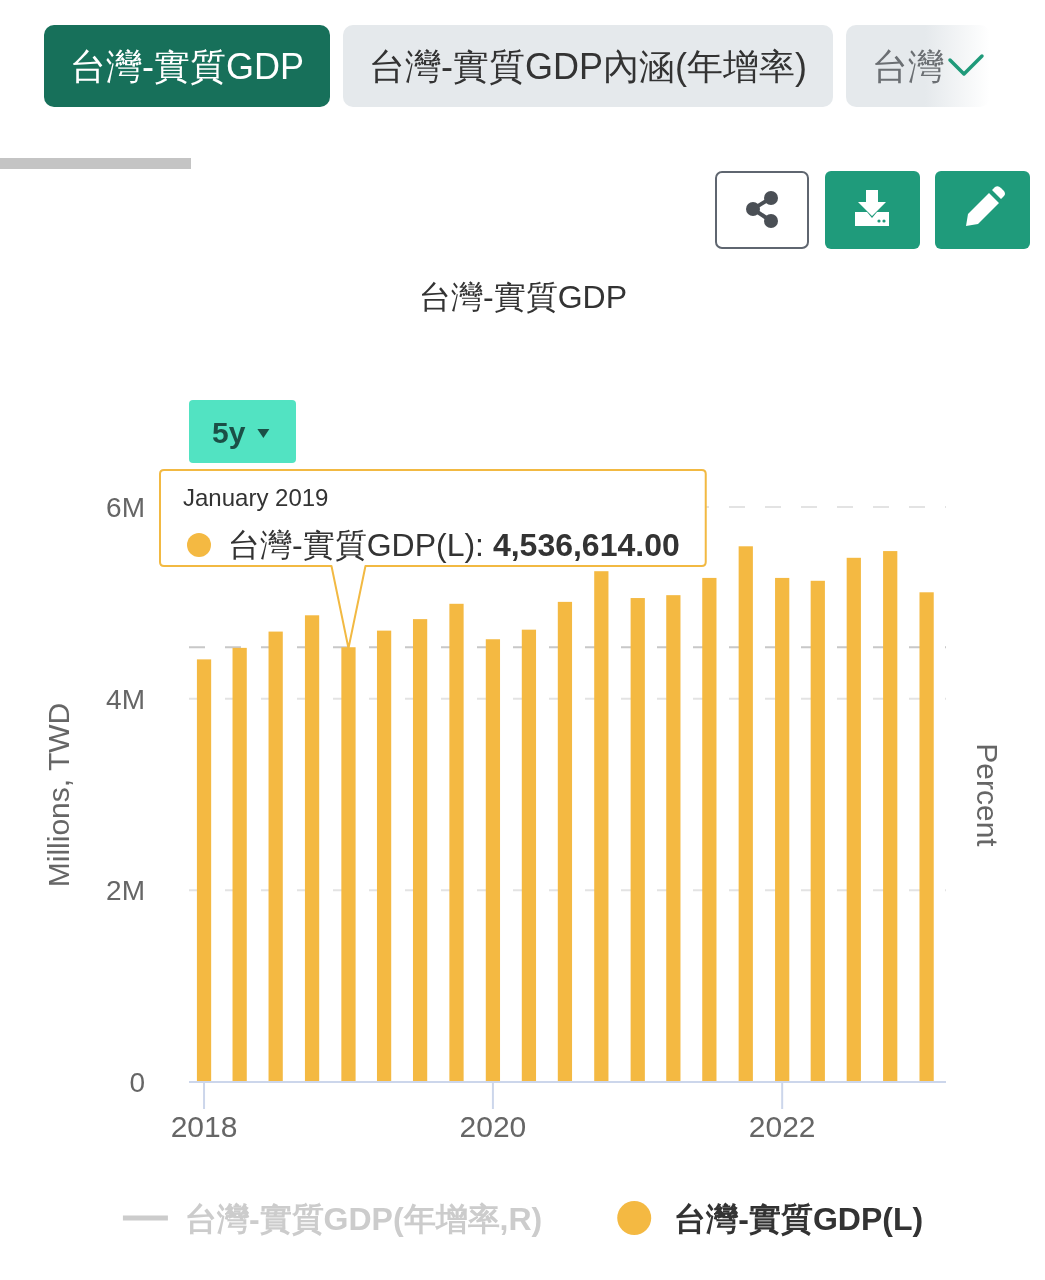  I want to click on text: 台灣, so click(907, 66).